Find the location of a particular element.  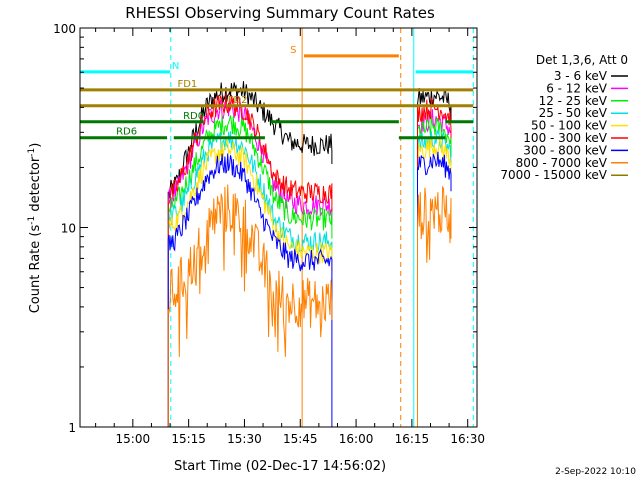

flag-label-fd2: FD2 is located at coordinates (238, 100).